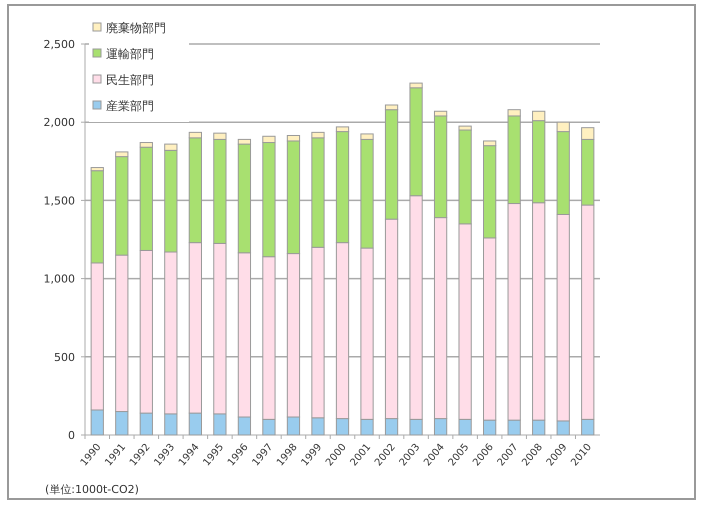 This screenshot has width=703, height=506. Describe the element at coordinates (136, 28) in the screenshot. I see `legend-label: 廃棄物部門` at that location.